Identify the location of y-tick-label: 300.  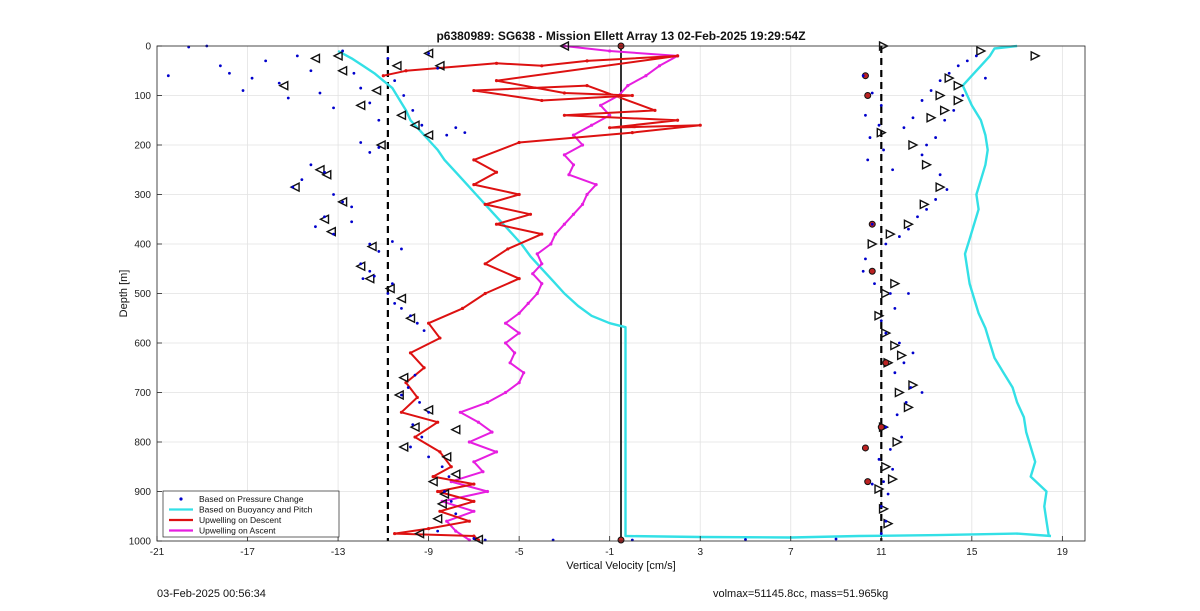
(142, 195).